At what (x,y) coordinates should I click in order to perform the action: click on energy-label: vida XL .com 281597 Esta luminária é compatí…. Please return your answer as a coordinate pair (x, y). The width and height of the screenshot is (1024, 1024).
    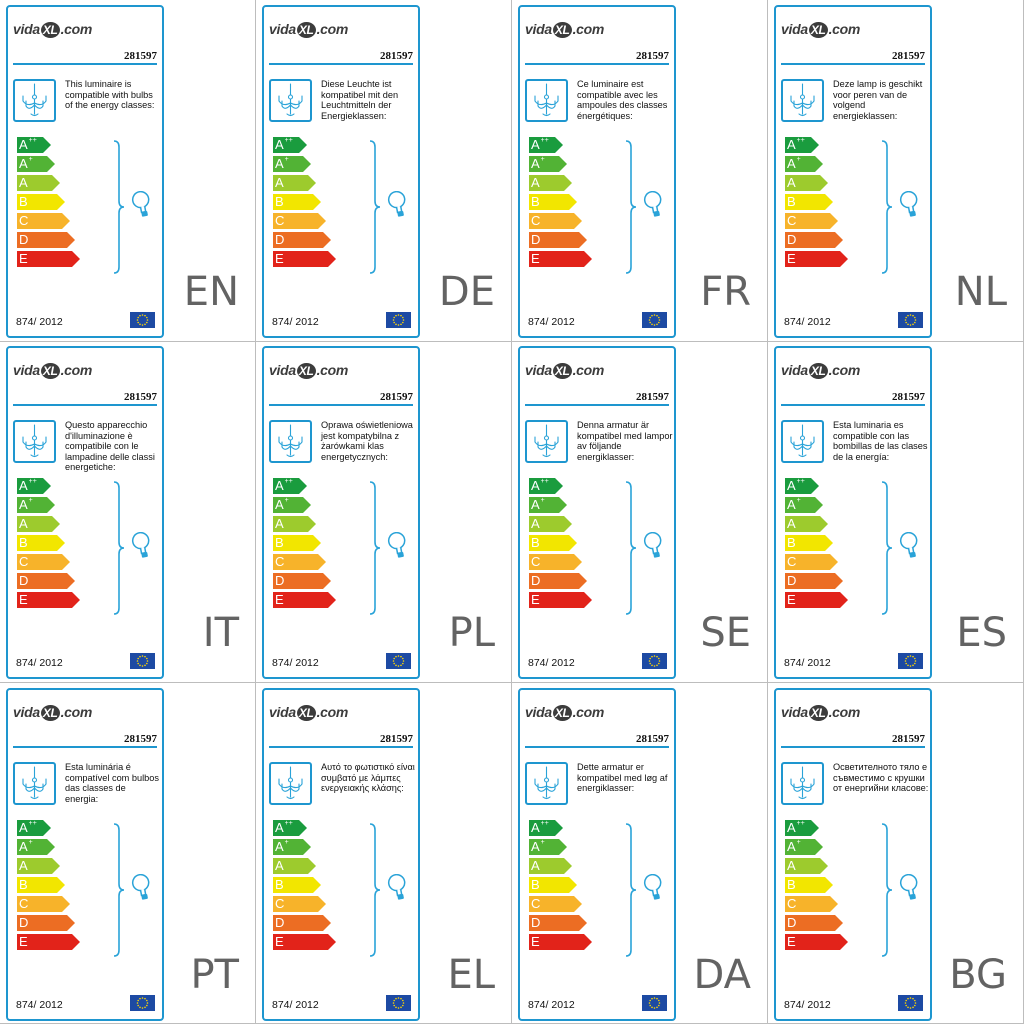
    Looking at the image, I should click on (85, 854).